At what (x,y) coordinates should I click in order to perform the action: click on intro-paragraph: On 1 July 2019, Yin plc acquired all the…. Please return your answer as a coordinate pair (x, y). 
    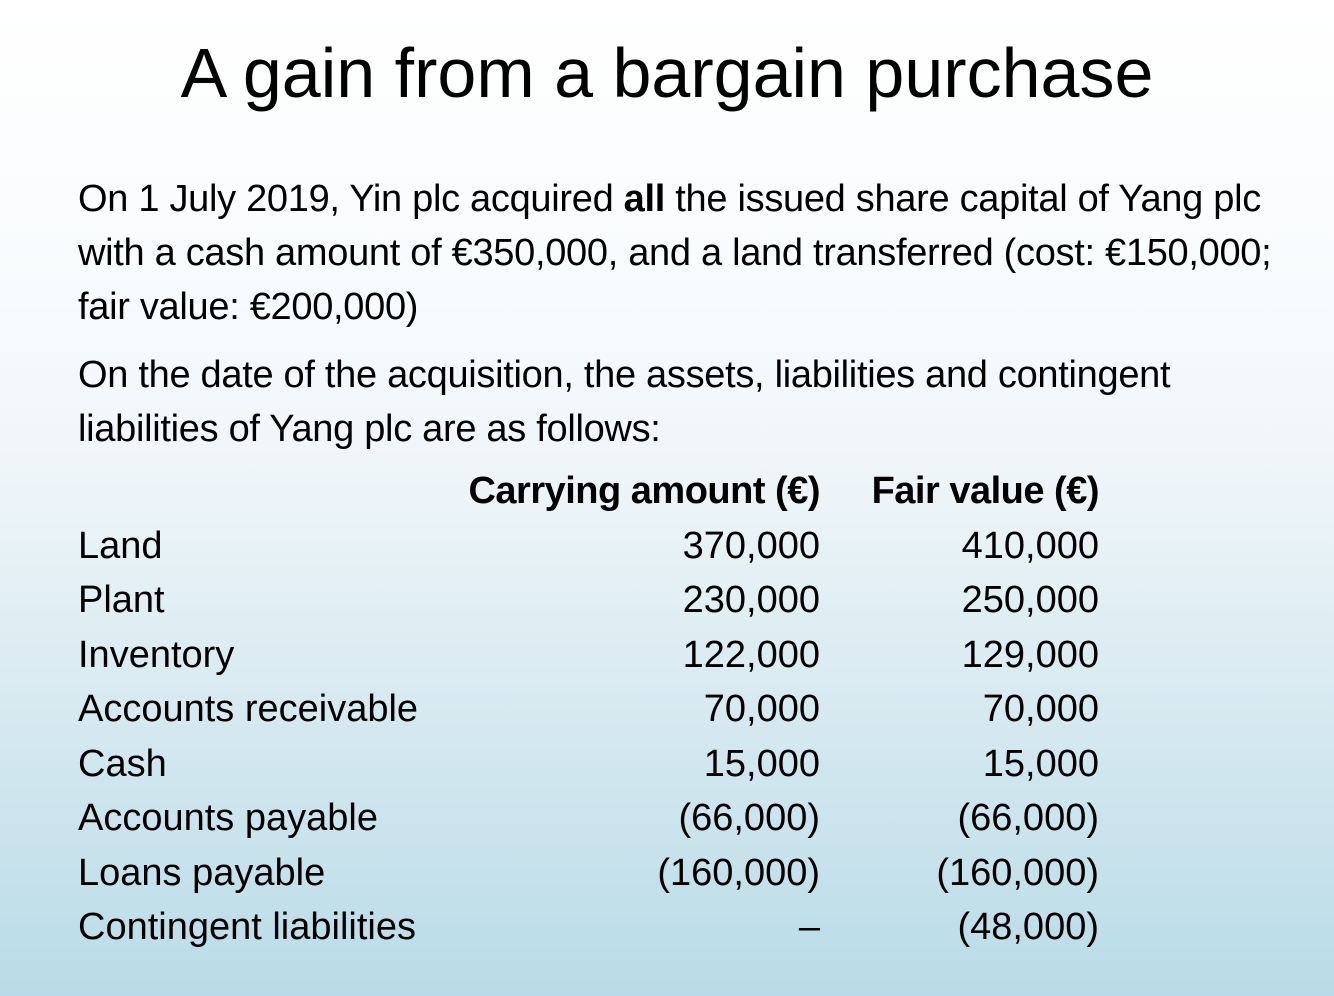
    Looking at the image, I should click on (693, 253).